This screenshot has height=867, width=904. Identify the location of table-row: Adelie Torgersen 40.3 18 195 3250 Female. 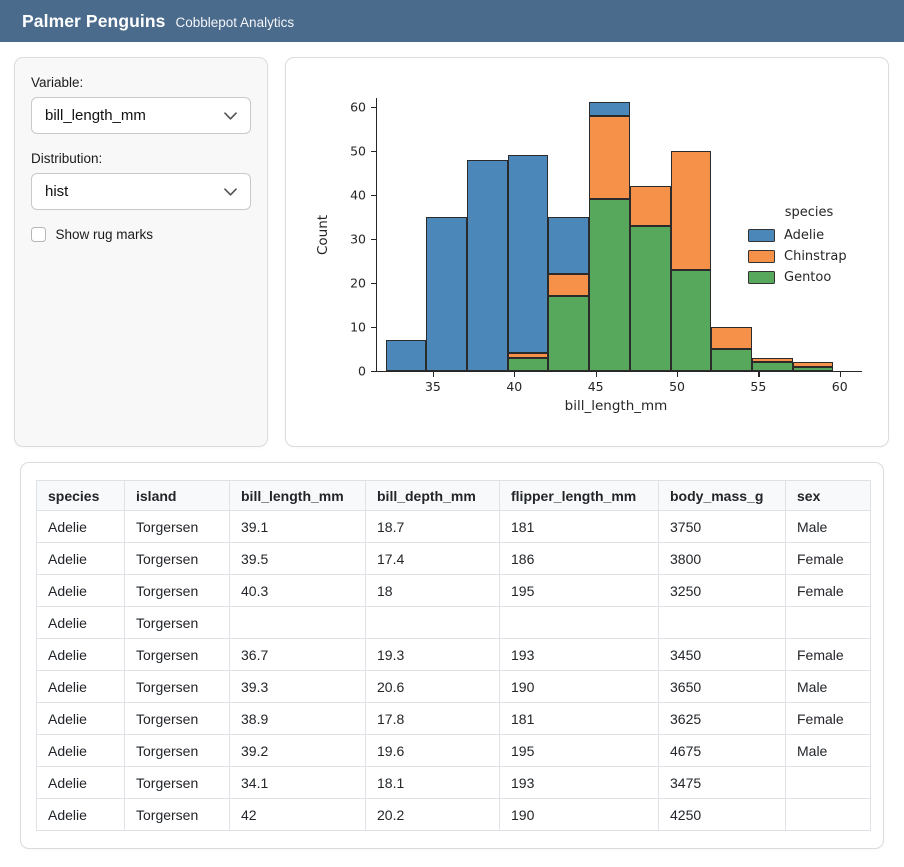
(453, 590).